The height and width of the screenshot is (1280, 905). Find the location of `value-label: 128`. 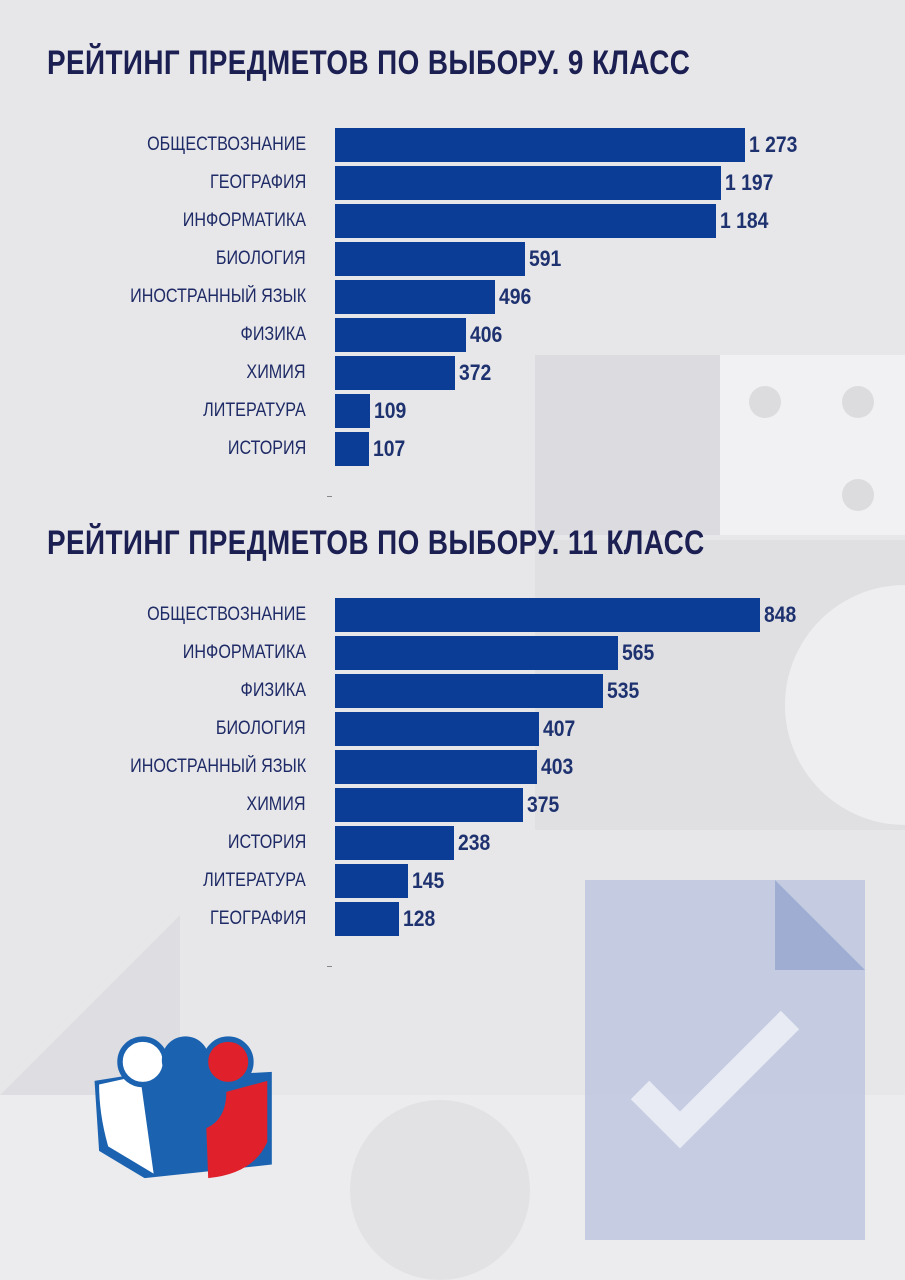

value-label: 128 is located at coordinates (419, 918).